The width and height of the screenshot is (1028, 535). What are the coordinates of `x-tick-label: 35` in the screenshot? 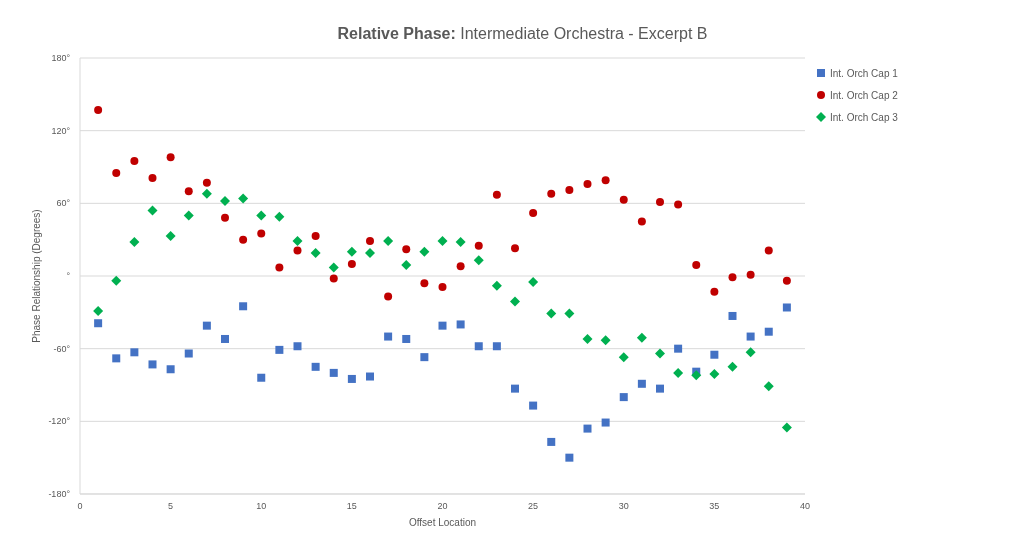 It's located at (714, 506).